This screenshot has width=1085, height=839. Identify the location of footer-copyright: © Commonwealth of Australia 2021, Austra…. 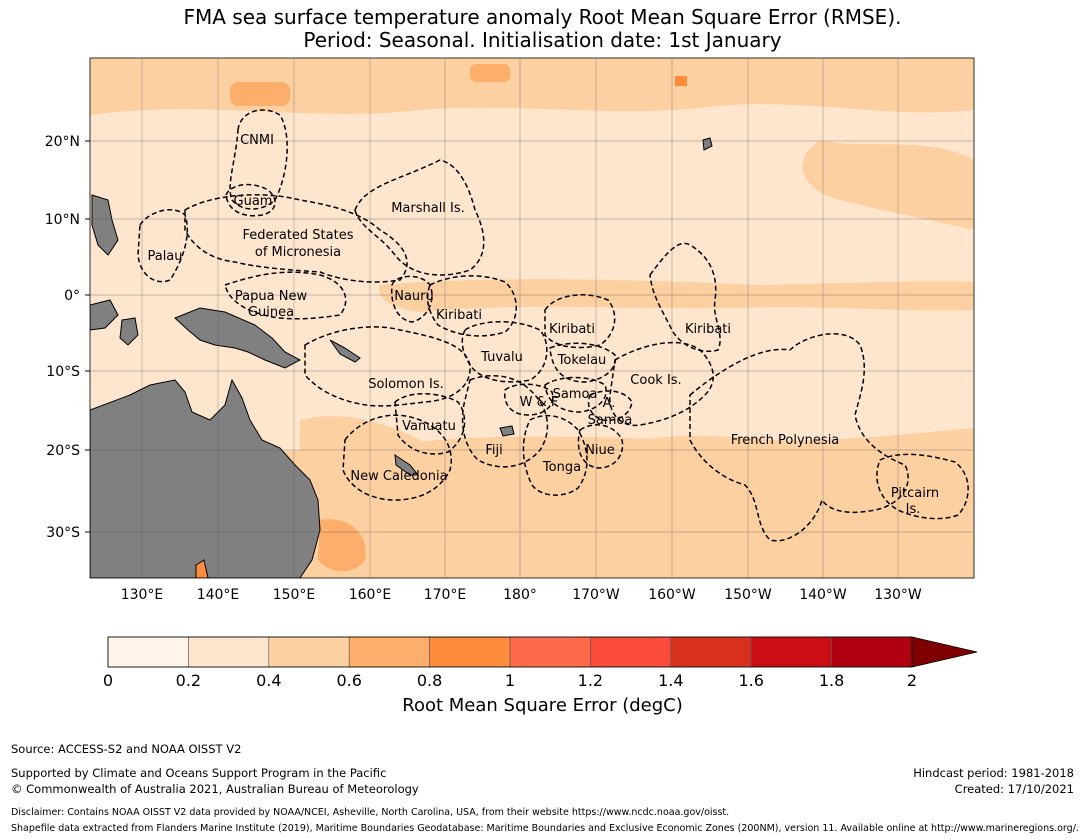
(215, 789).